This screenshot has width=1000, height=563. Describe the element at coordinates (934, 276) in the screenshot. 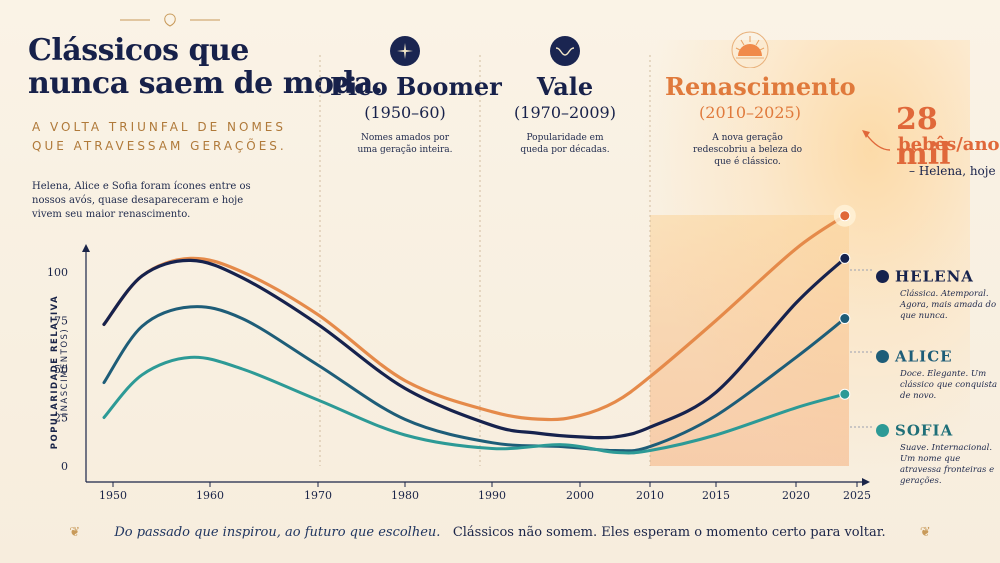

I see `legend-name: HELENA` at that location.